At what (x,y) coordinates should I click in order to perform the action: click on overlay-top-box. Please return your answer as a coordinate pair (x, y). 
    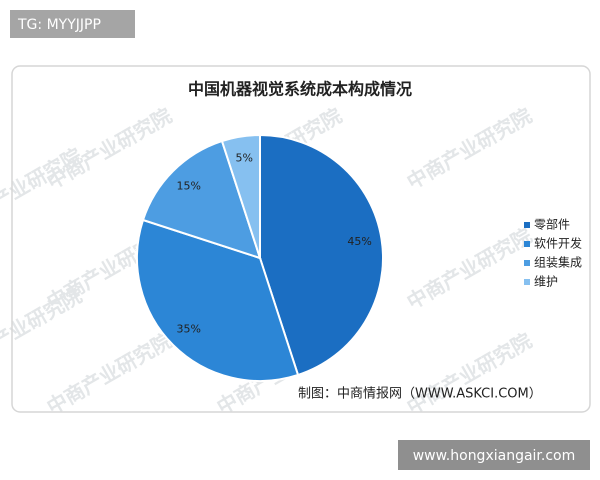
    Looking at the image, I should click on (72, 24).